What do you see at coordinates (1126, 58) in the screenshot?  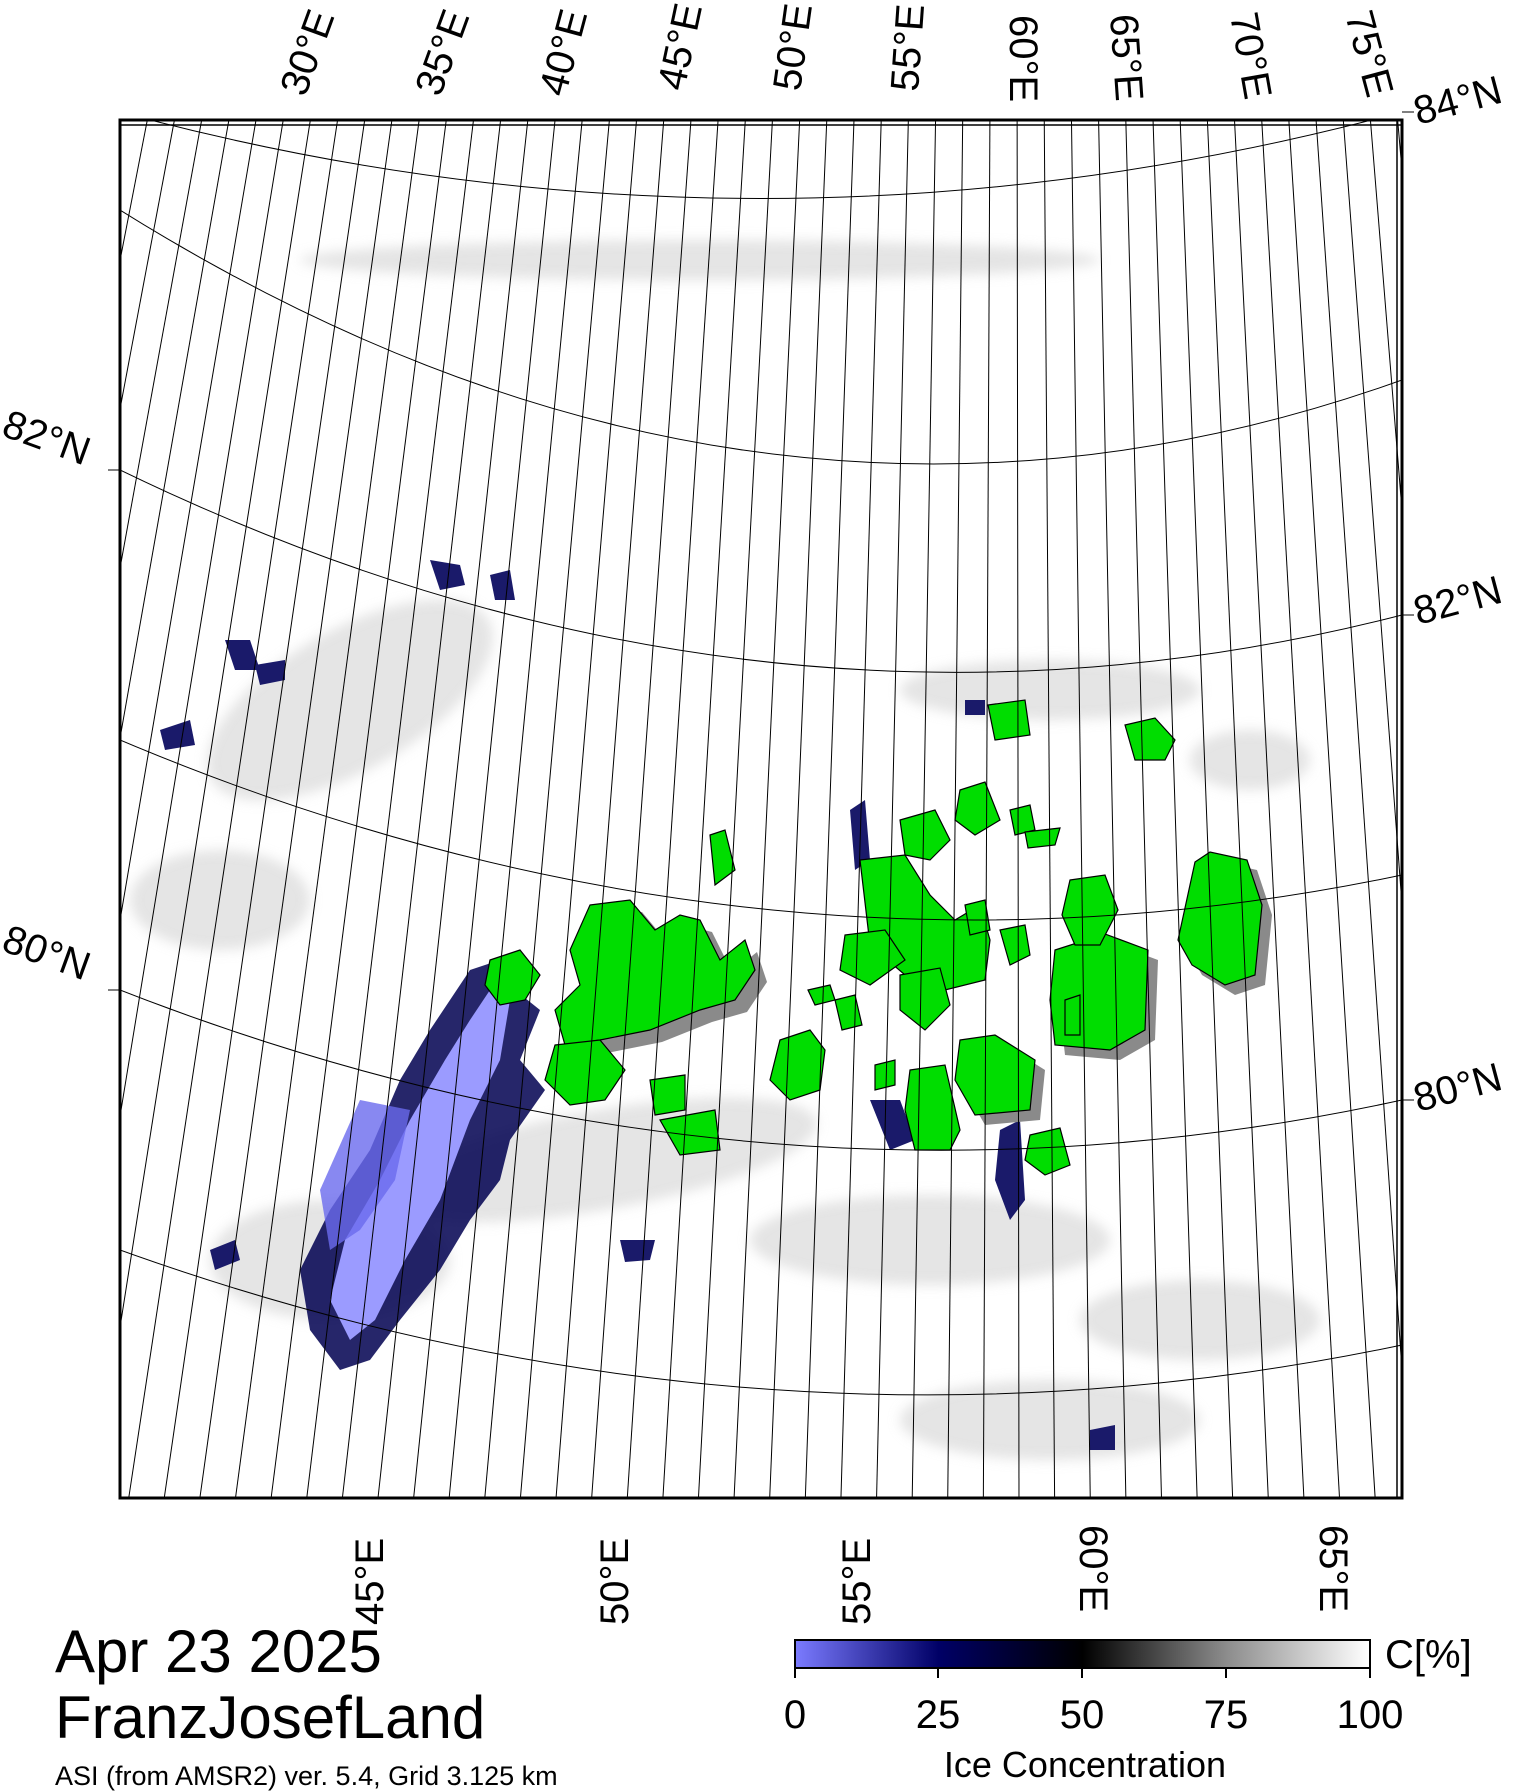 I see `lon-label-top: 65°E` at bounding box center [1126, 58].